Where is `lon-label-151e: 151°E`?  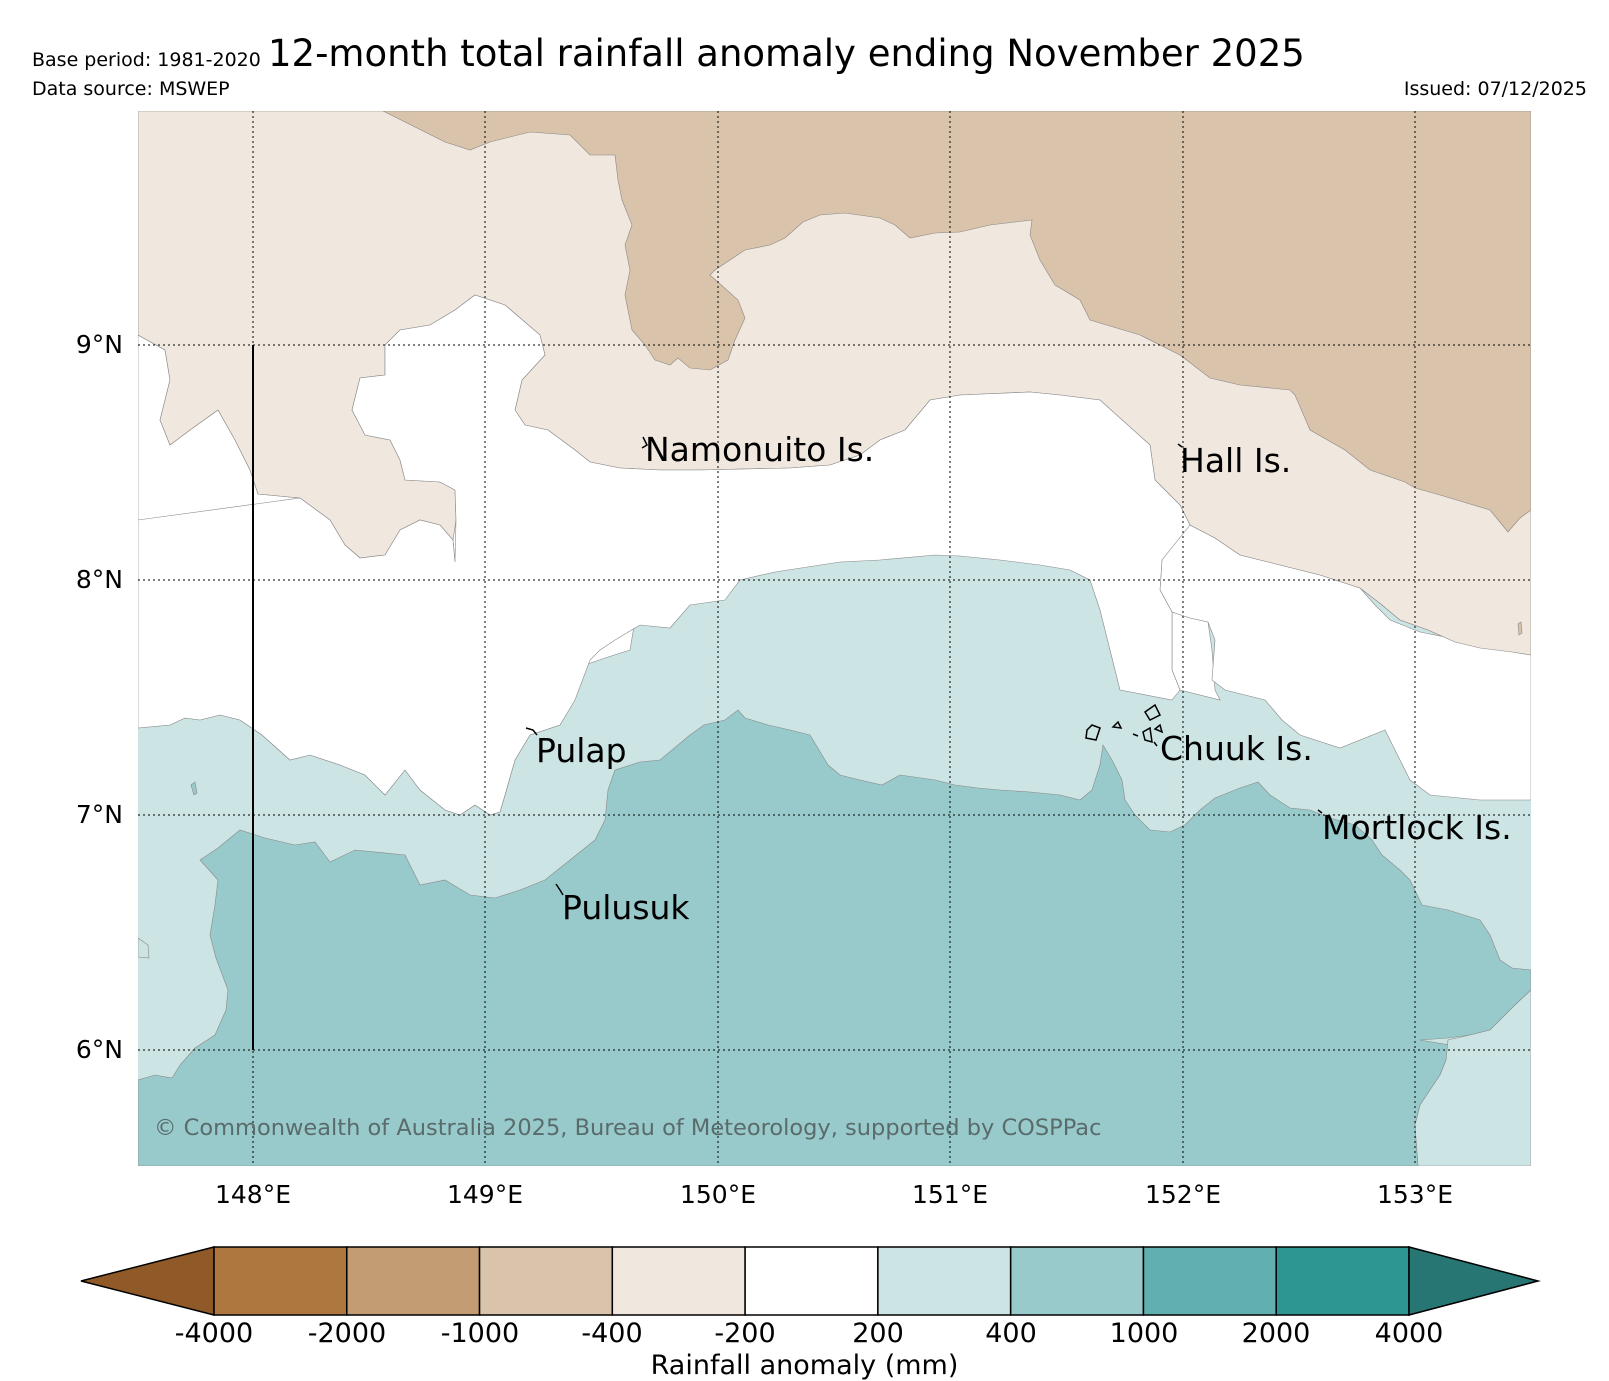 lon-label-151e: 151°E is located at coordinates (950, 1194).